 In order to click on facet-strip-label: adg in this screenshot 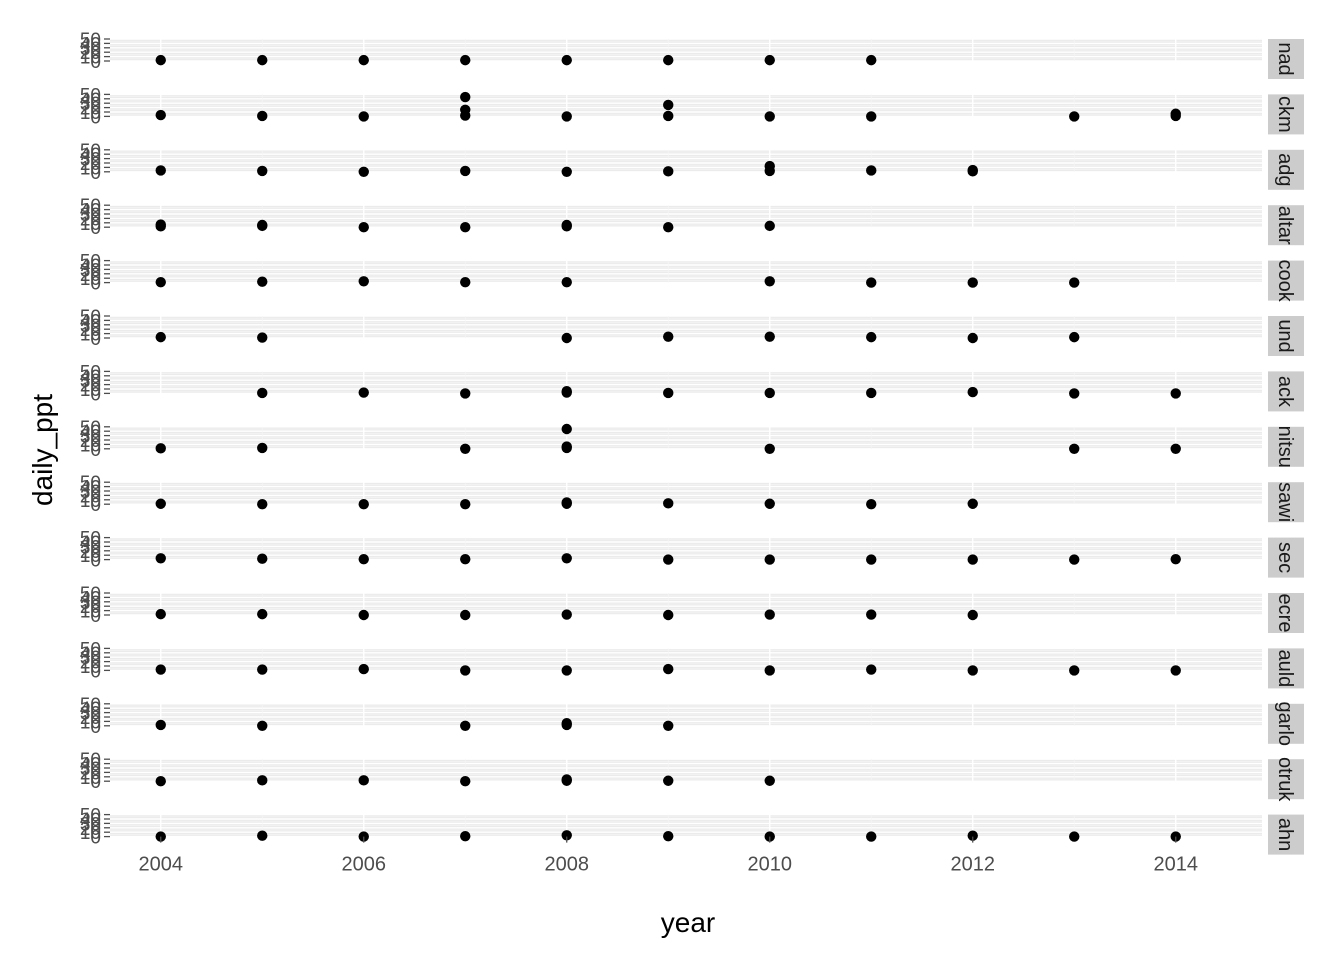, I will do `click(1285, 169)`.